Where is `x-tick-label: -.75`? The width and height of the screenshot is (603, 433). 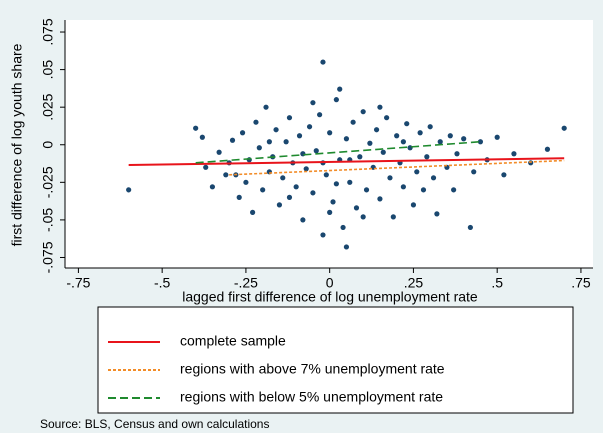 x-tick-label: -.75 is located at coordinates (78, 283).